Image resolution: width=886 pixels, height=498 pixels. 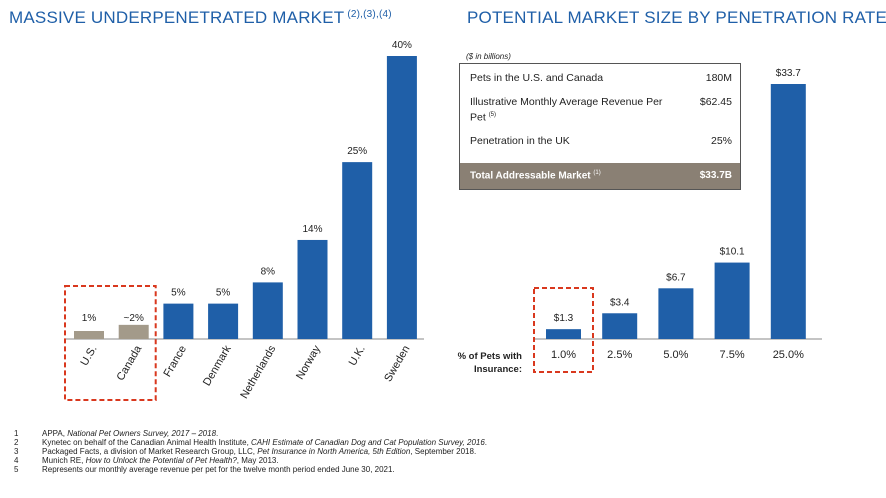 What do you see at coordinates (258, 372) in the screenshot?
I see `category-label: Netherlands` at bounding box center [258, 372].